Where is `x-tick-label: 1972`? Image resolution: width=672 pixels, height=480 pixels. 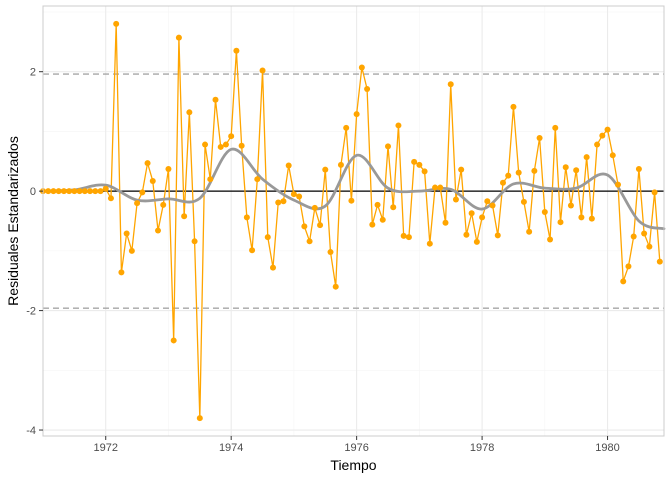
x-tick-label: 1972 is located at coordinates (105, 448).